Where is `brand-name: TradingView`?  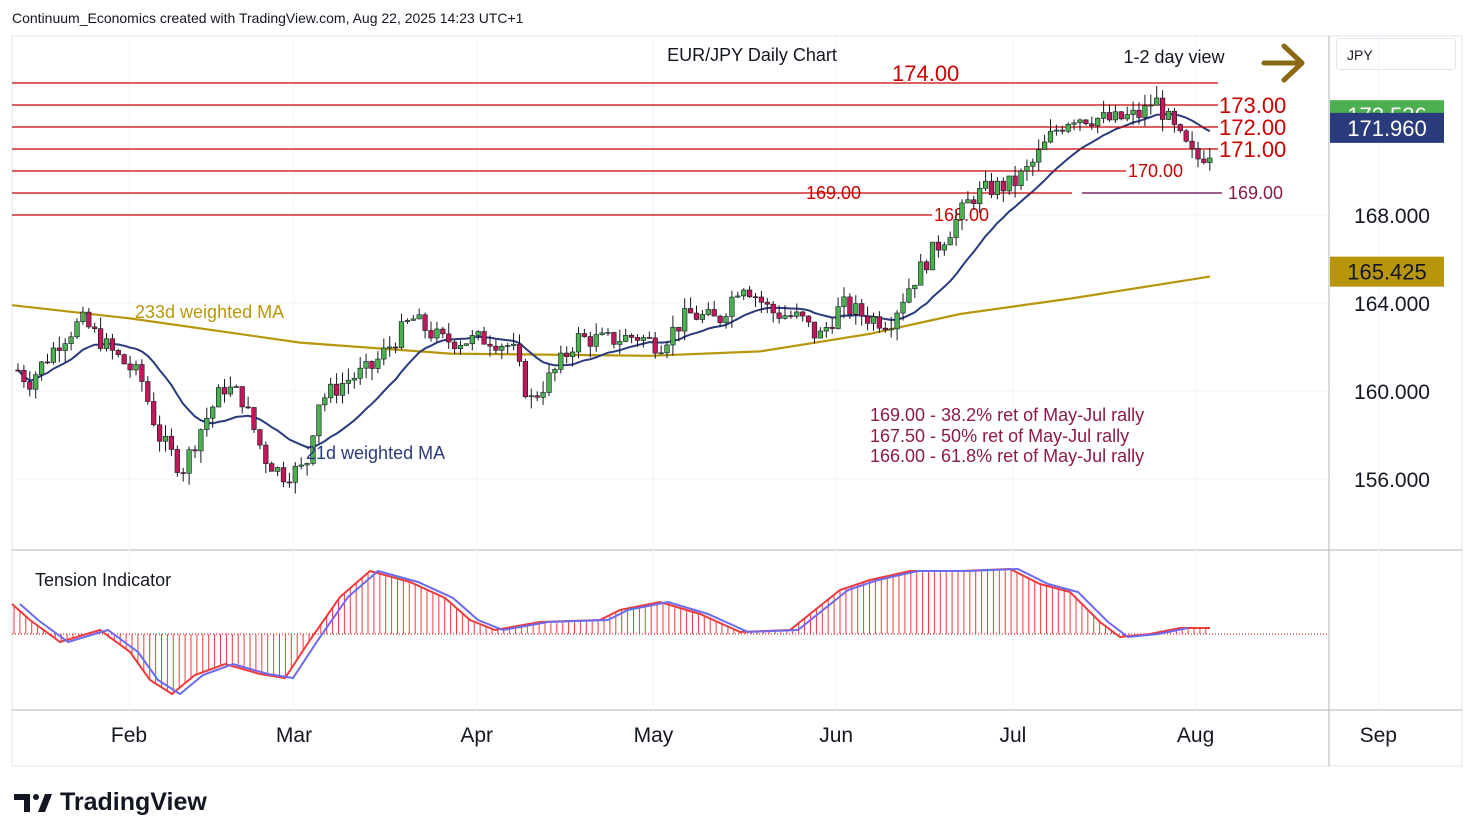 brand-name: TradingView is located at coordinates (133, 802).